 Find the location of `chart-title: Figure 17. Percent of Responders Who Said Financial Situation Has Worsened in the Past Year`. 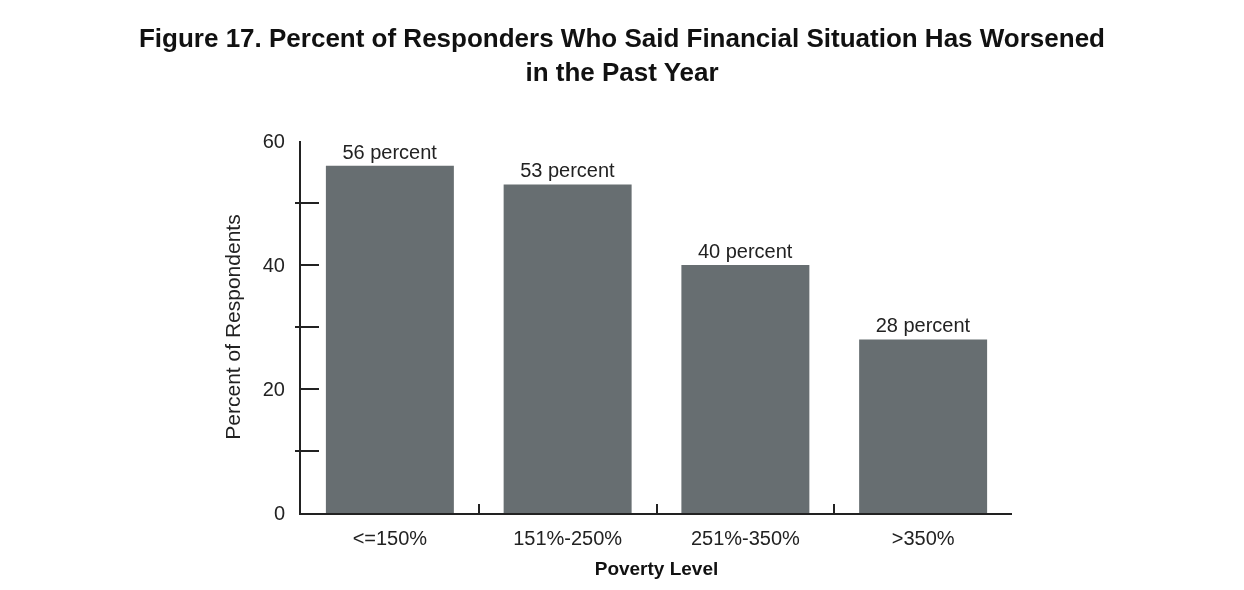

chart-title: Figure 17. Percent of Responders Who Said Financial Situation Has Worsened in the Past Year is located at coordinates (622, 55).